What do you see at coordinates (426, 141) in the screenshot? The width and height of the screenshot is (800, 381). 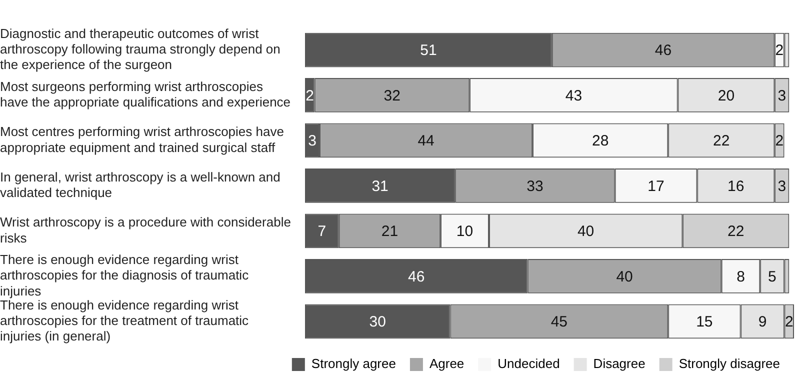 I see `data-label: 44` at bounding box center [426, 141].